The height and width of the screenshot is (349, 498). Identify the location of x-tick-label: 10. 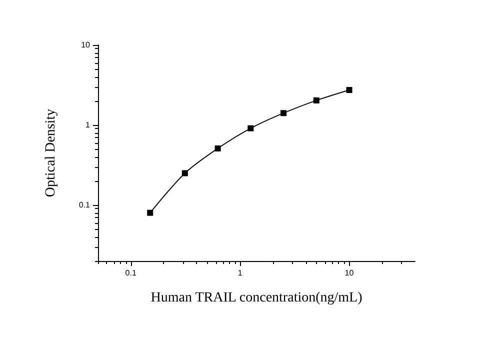
(349, 273).